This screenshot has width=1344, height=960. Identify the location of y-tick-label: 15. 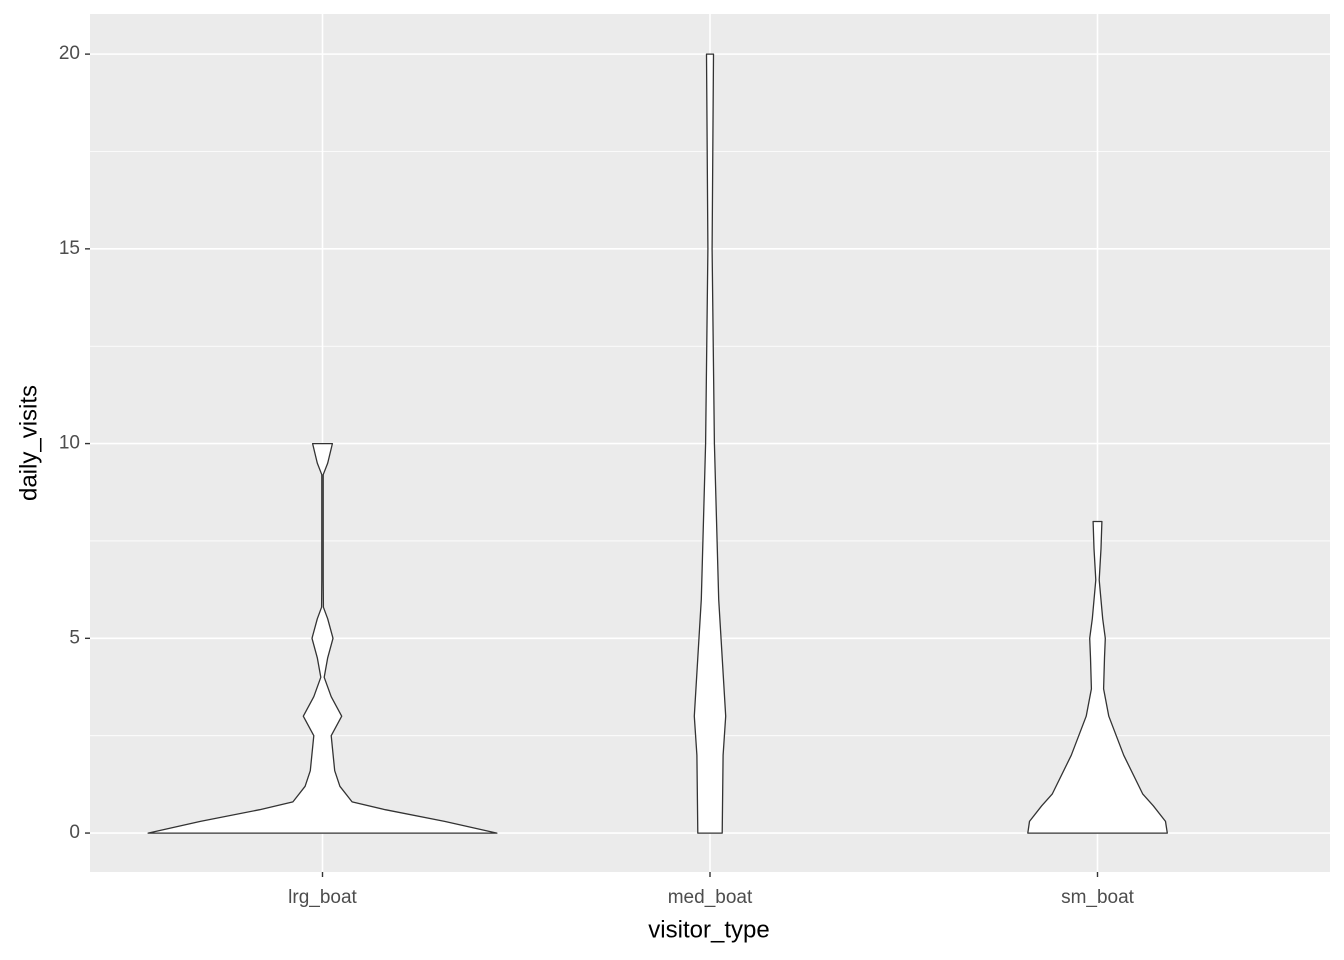
(69, 248).